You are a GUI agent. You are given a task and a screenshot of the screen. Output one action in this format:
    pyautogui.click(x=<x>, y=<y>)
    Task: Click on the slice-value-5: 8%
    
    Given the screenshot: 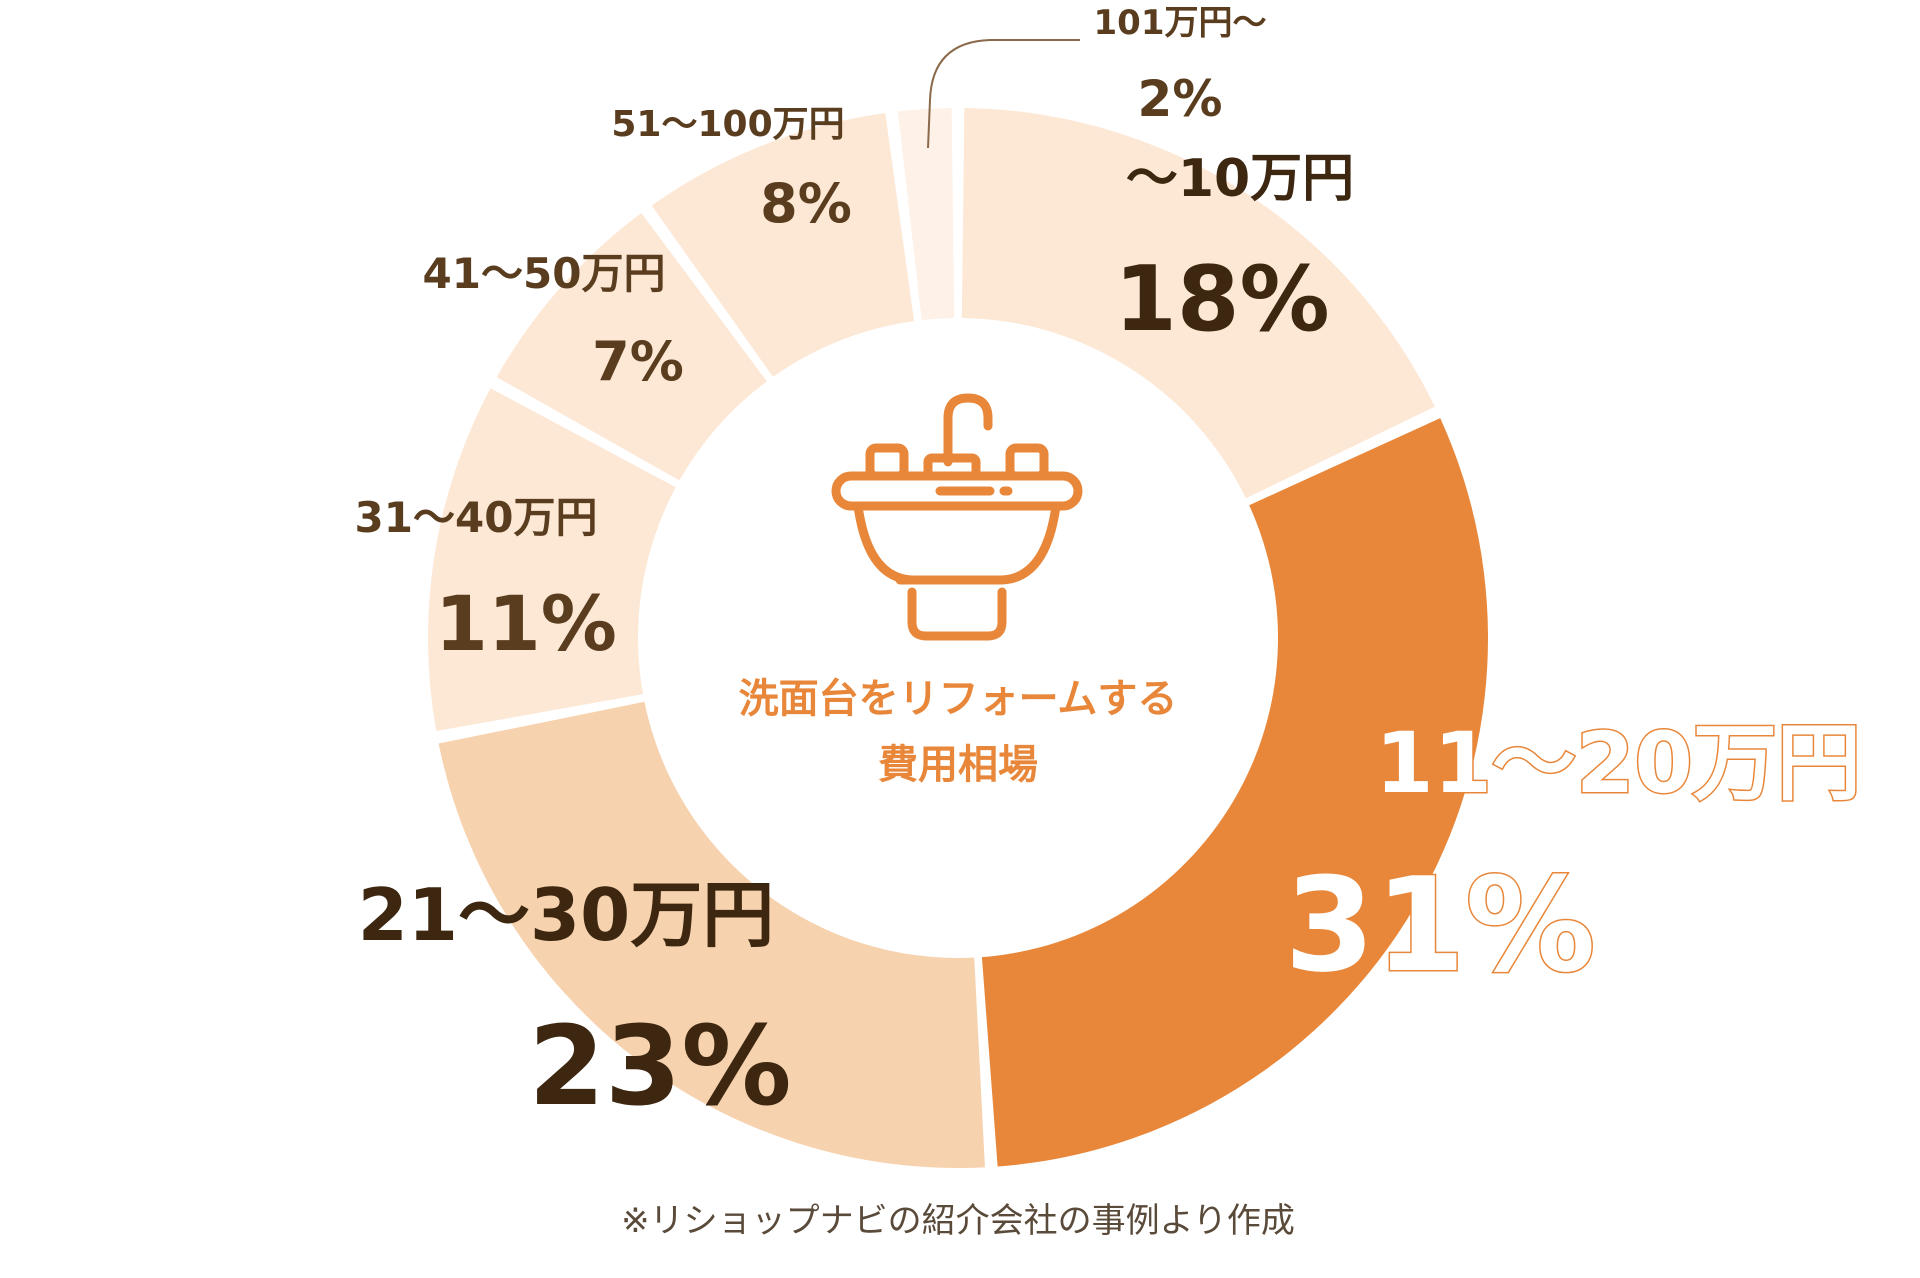 What is the action you would take?
    pyautogui.click(x=806, y=203)
    